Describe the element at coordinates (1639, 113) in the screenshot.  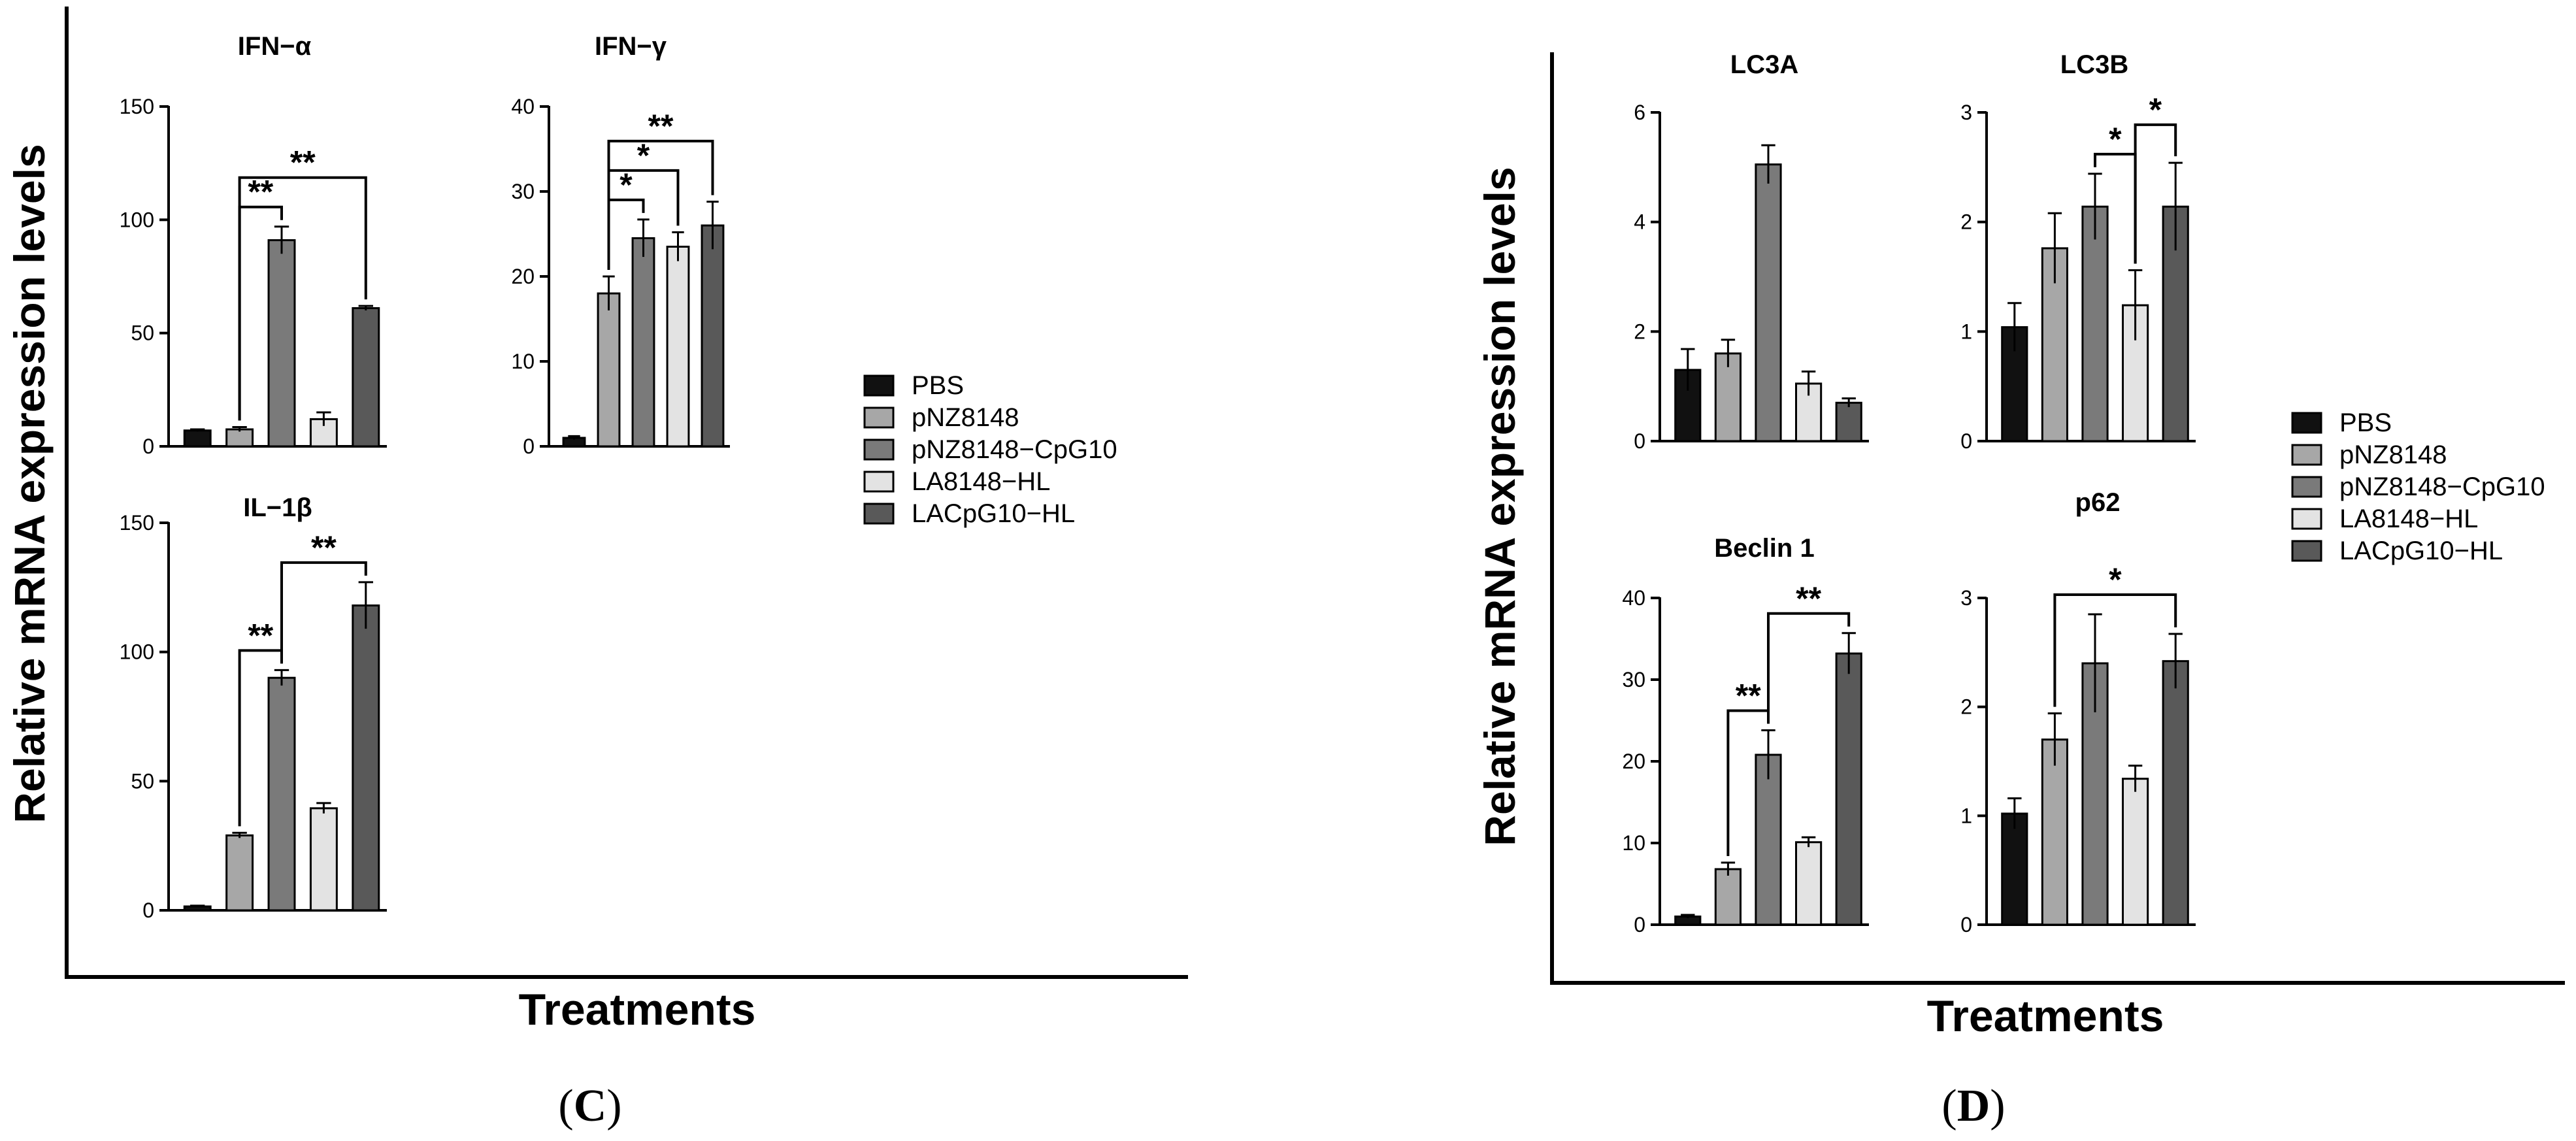
I see `y-tick-label: 6` at that location.